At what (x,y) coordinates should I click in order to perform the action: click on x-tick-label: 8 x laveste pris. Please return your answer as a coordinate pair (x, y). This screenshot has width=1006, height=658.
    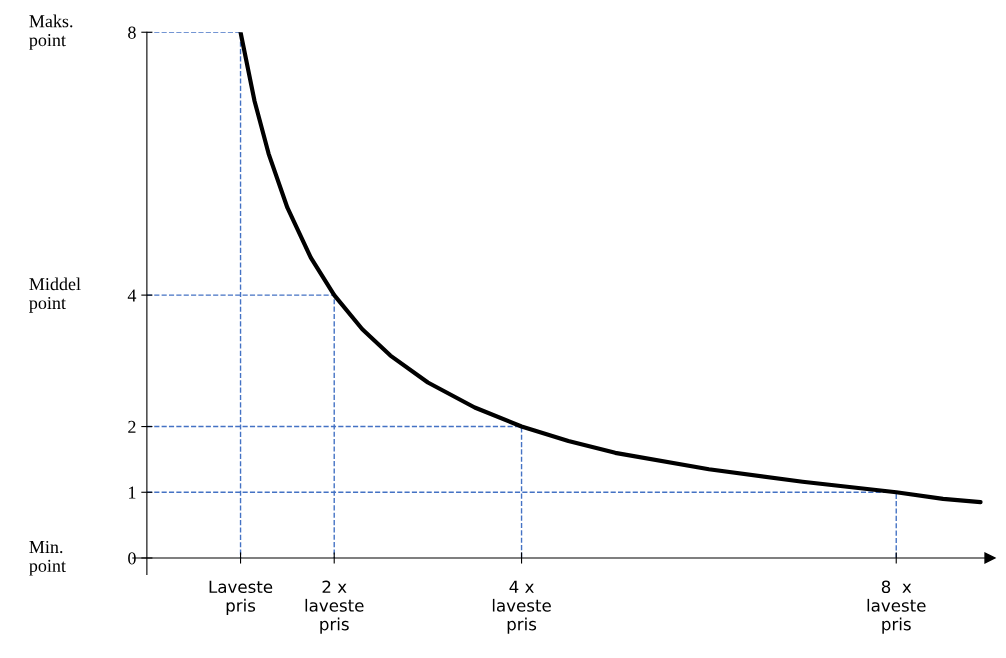
    Looking at the image, I should click on (896, 607).